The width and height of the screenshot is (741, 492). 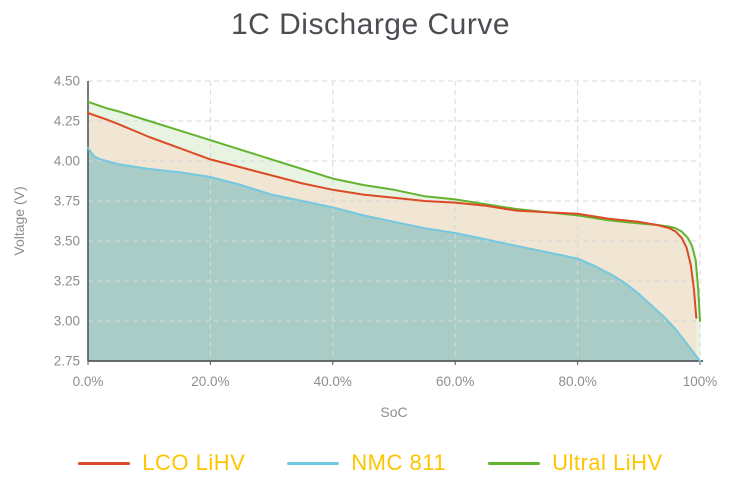 I want to click on y-tick-label: 3.75, so click(x=67, y=201).